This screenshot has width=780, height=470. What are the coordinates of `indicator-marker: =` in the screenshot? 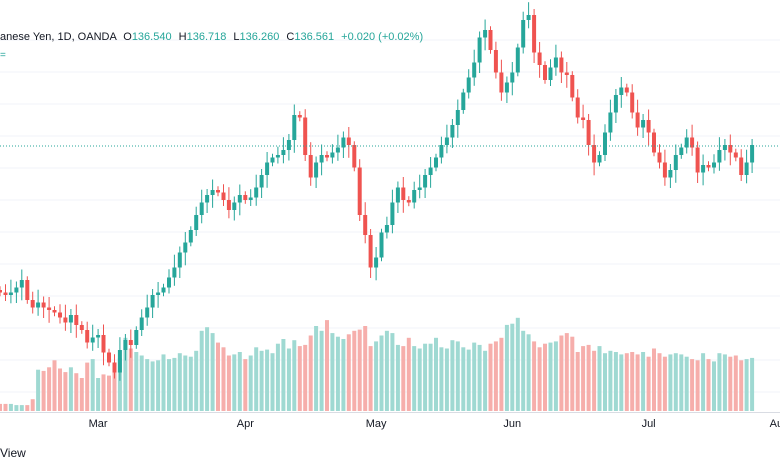 It's located at (3, 55).